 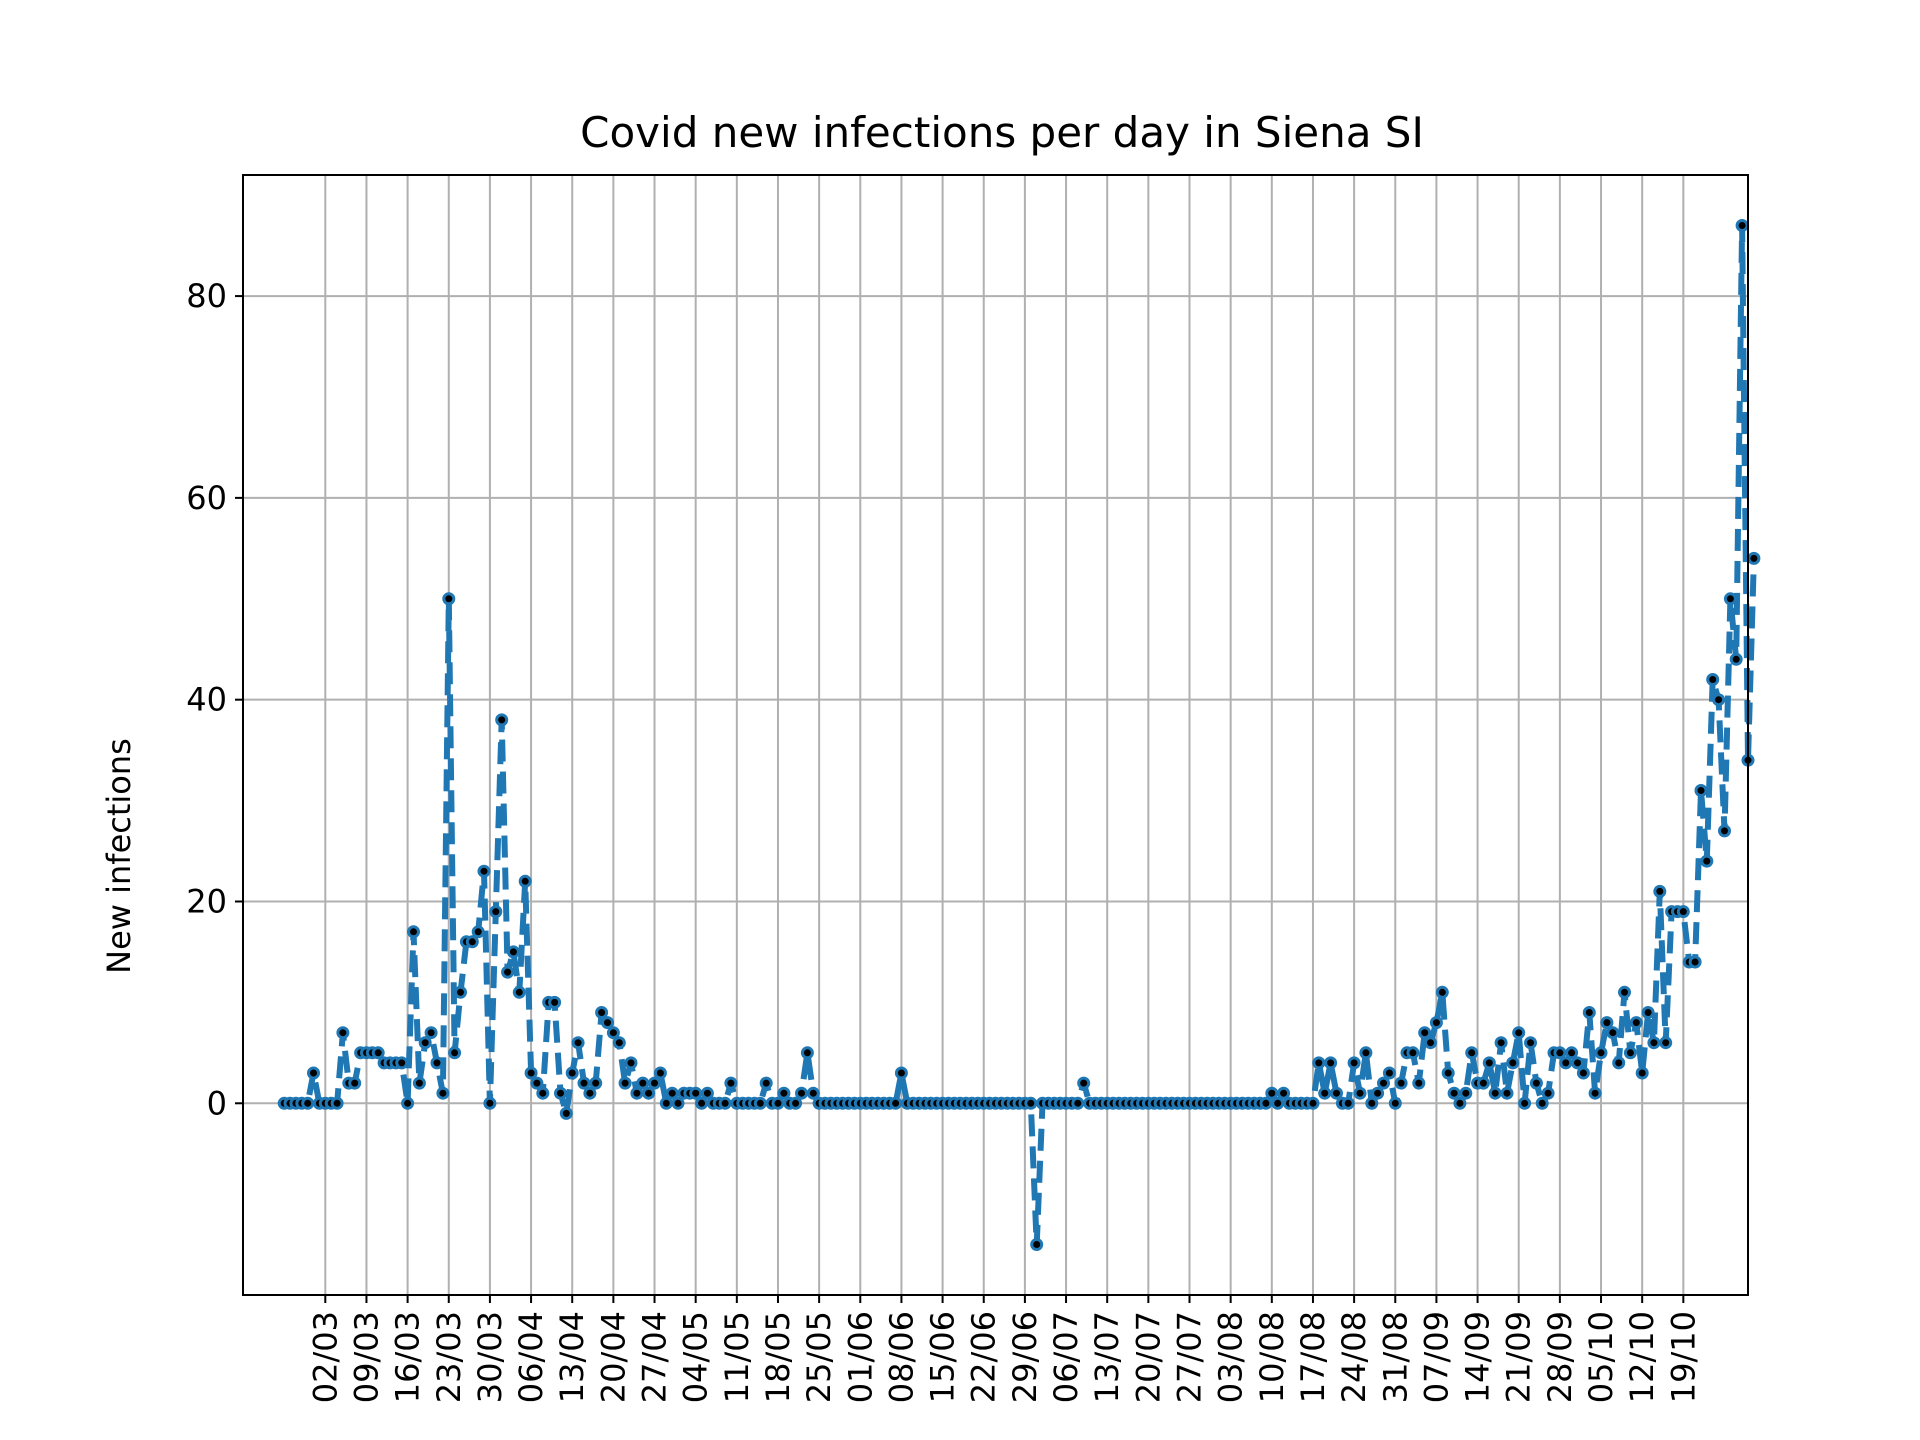 I want to click on x-tick-label: 15/06, so click(x=943, y=1357).